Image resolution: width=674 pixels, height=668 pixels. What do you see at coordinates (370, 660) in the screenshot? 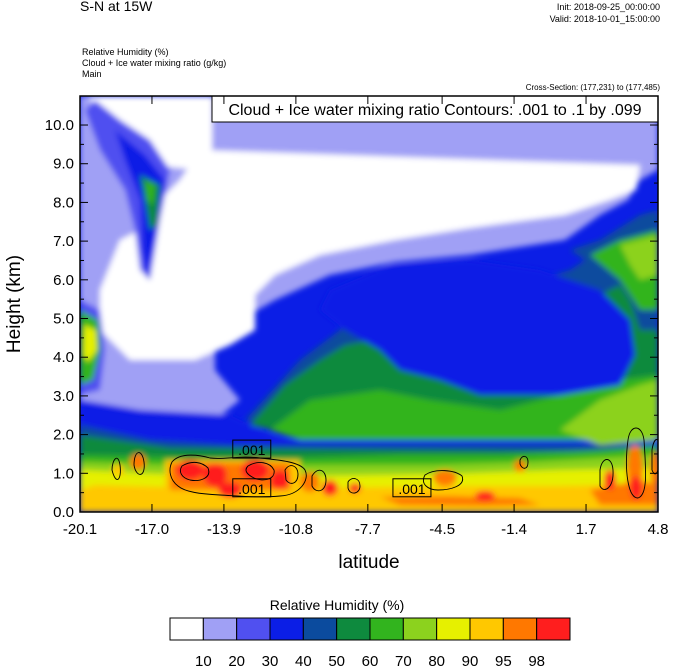
I see `colorbar-level-label: 60` at bounding box center [370, 660].